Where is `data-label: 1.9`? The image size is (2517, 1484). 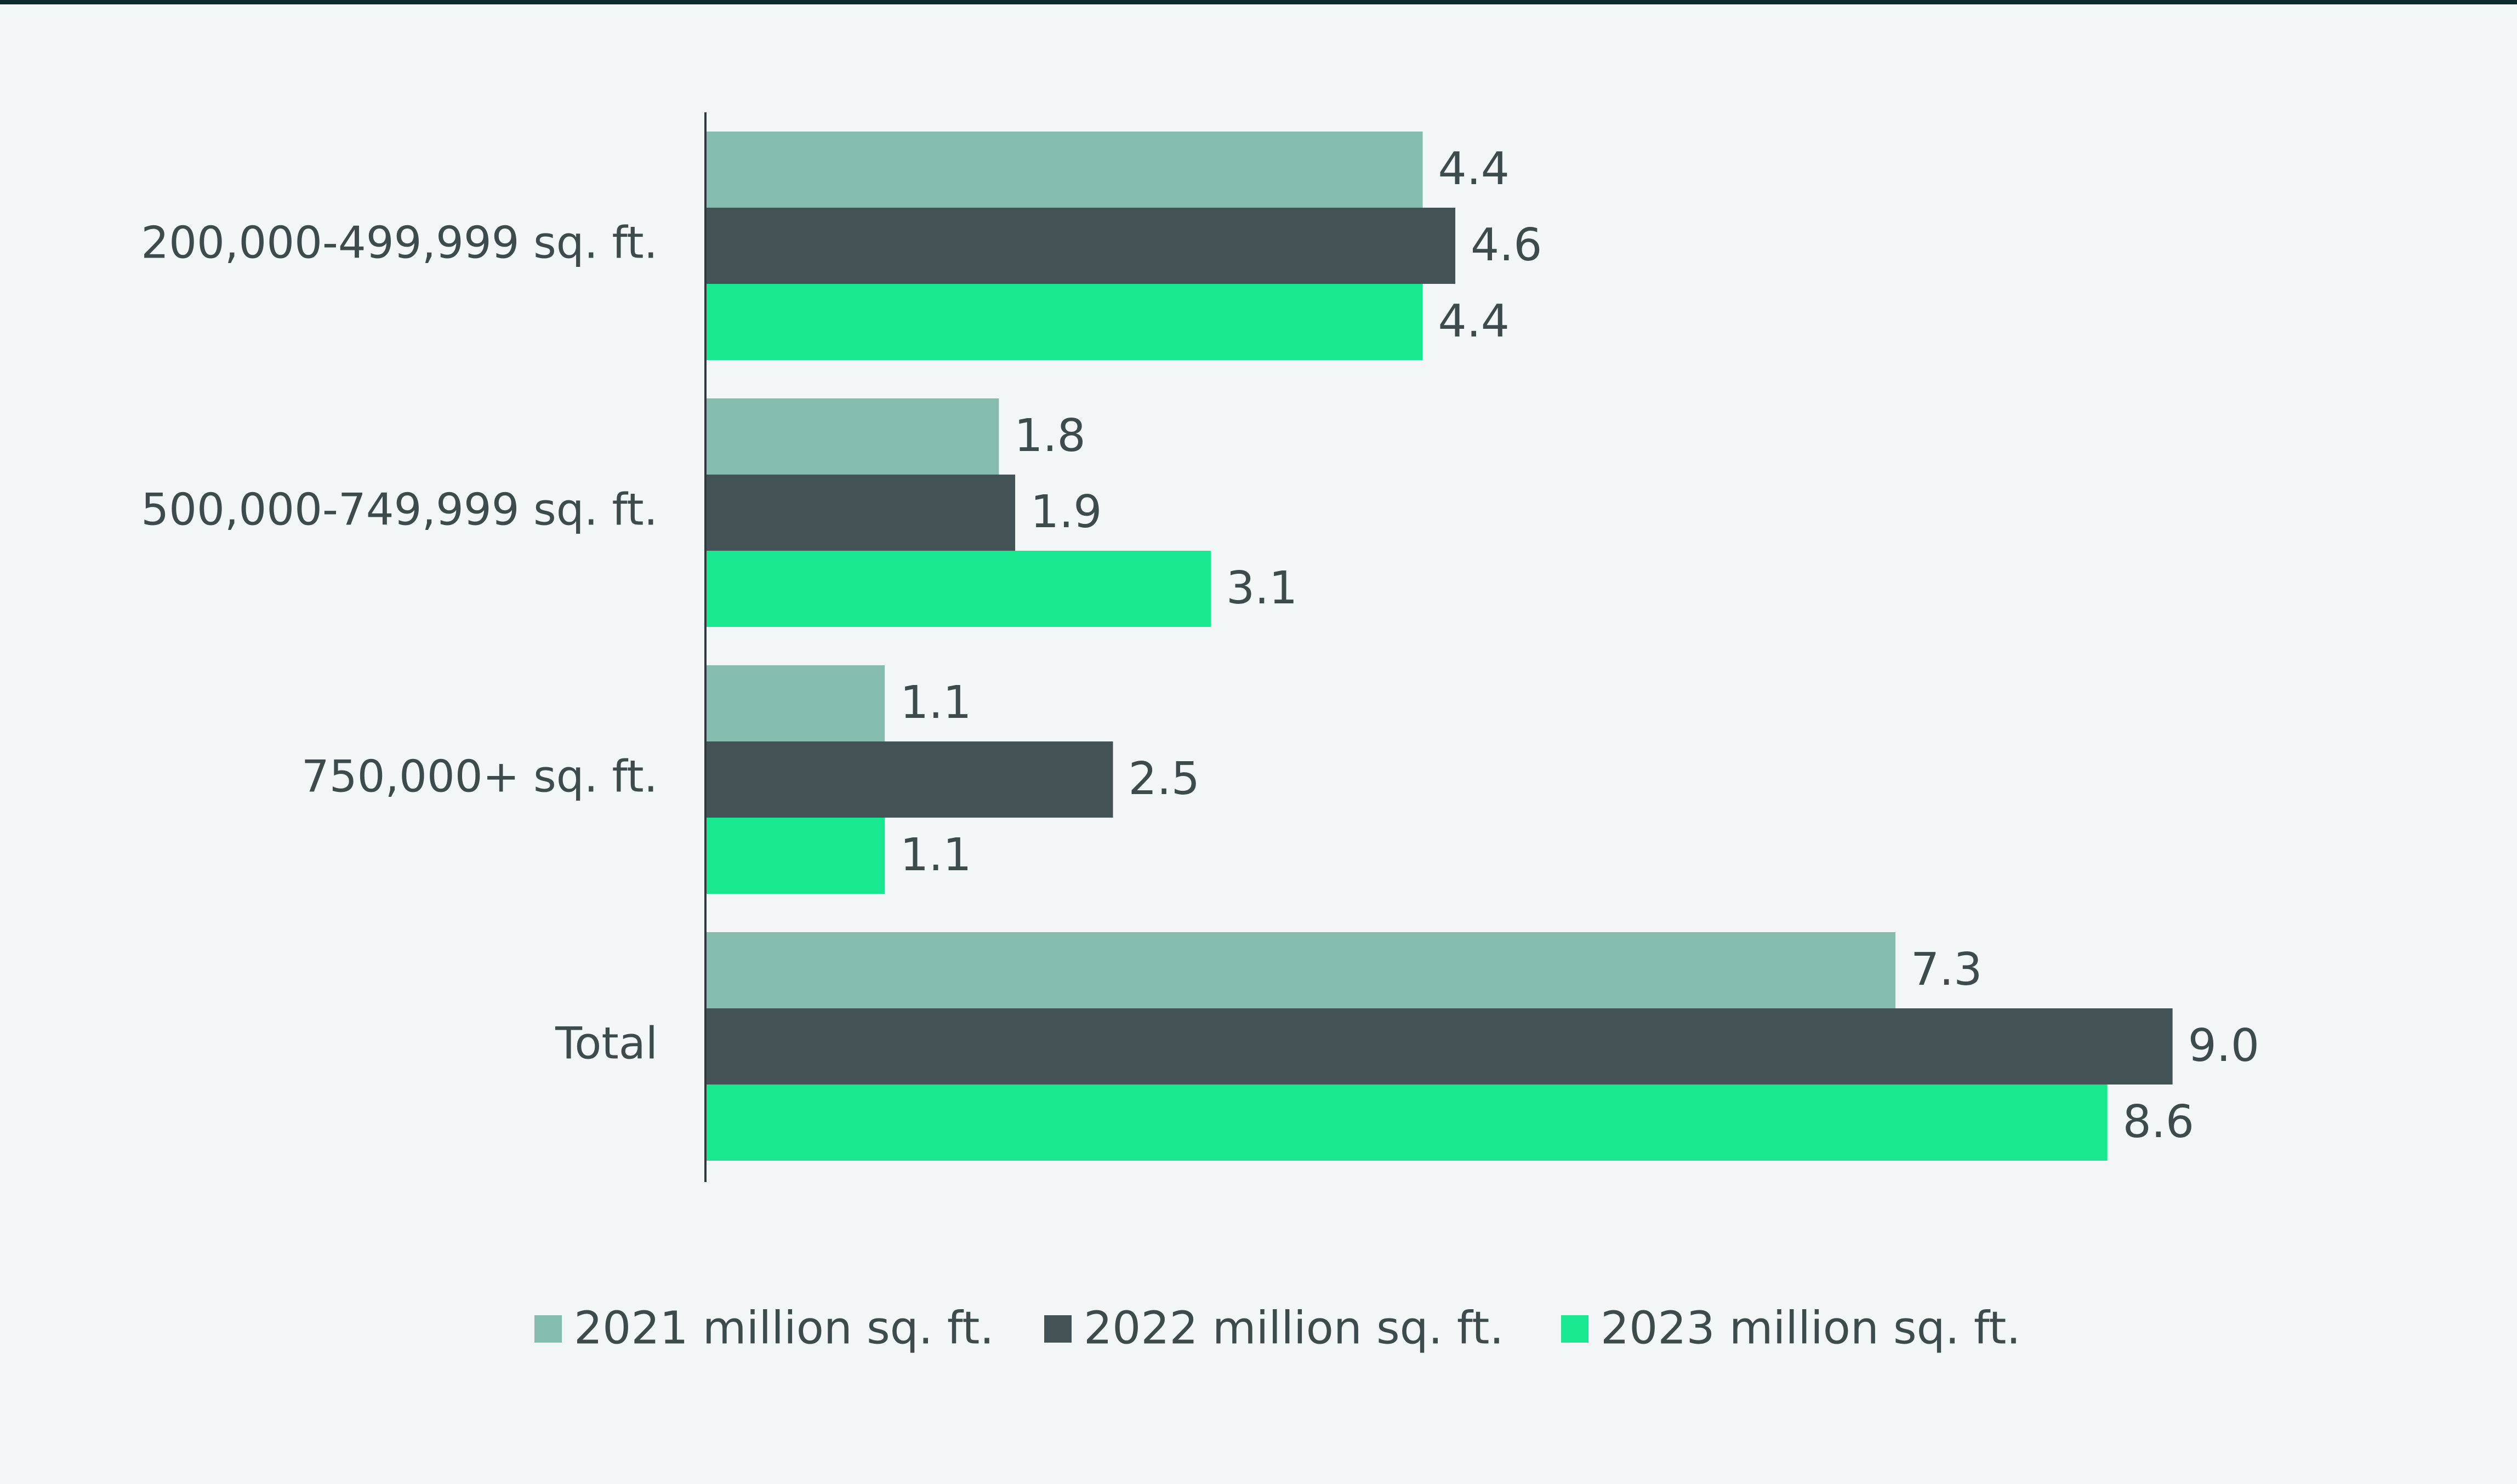
data-label: 1.9 is located at coordinates (1066, 512).